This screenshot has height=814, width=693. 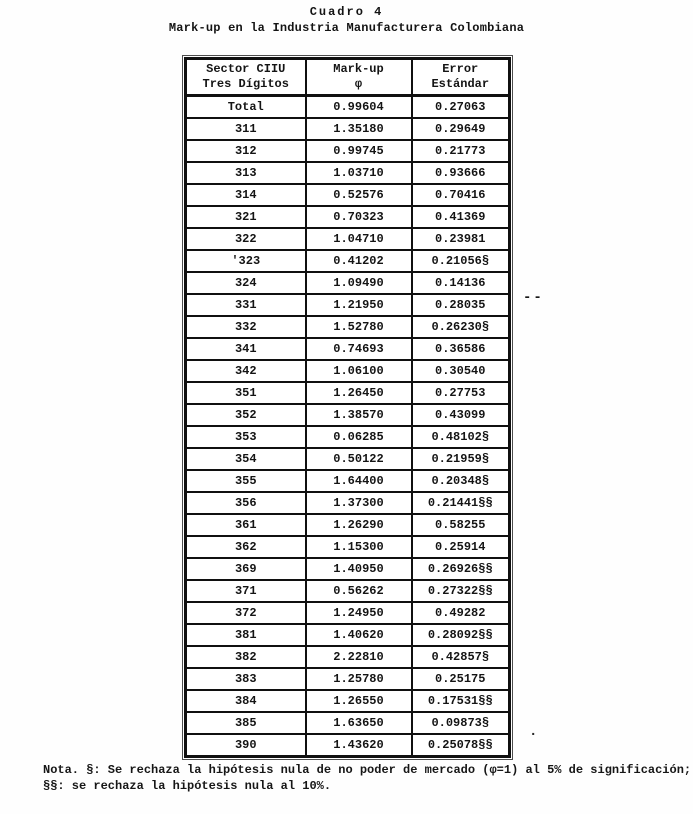 I want to click on markup-cell: 0.99745, so click(x=358, y=151).